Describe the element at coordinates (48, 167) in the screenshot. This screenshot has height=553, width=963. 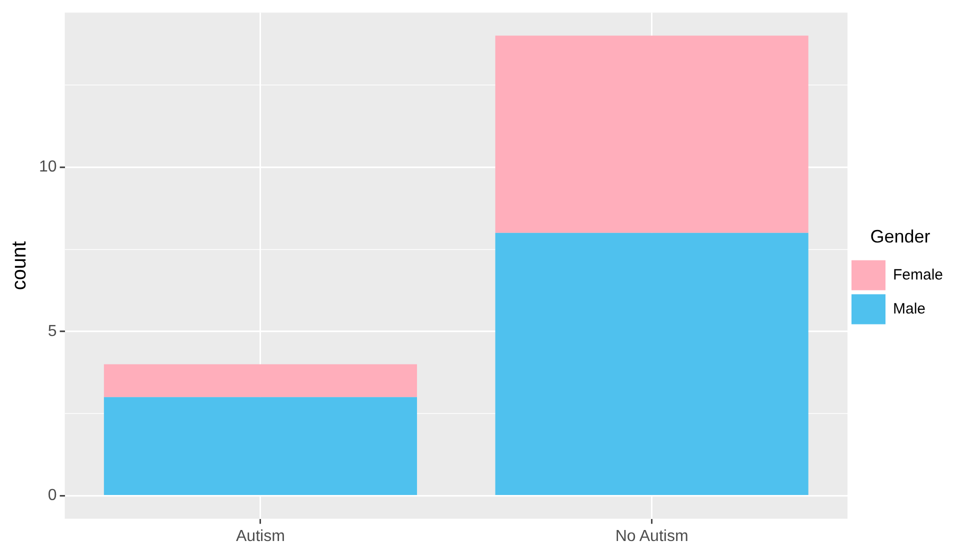
I see `y-tick-label: 10` at that location.